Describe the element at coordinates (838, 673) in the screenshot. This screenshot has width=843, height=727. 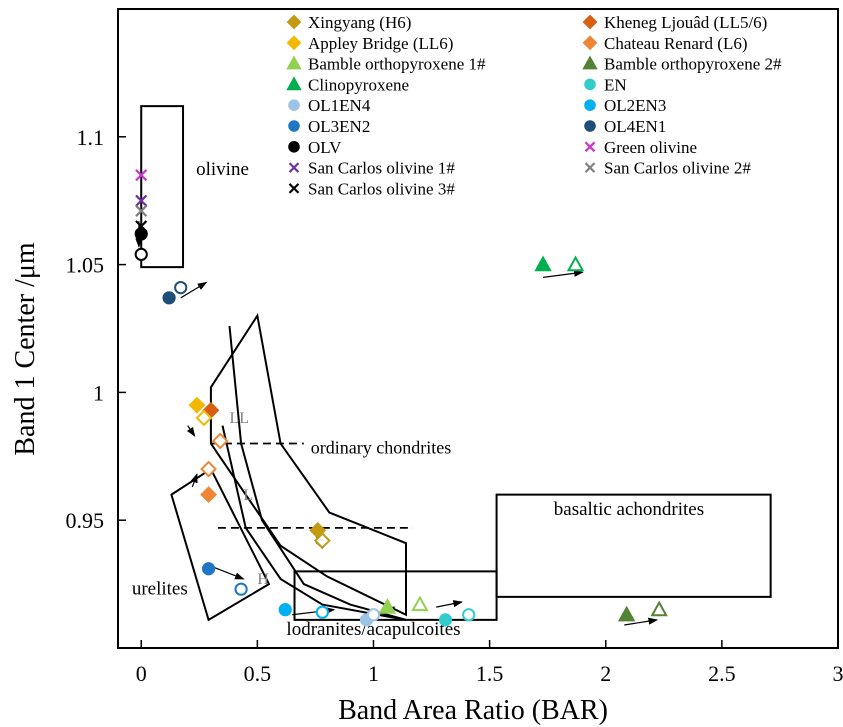
I see `x-tick-label: 3` at that location.